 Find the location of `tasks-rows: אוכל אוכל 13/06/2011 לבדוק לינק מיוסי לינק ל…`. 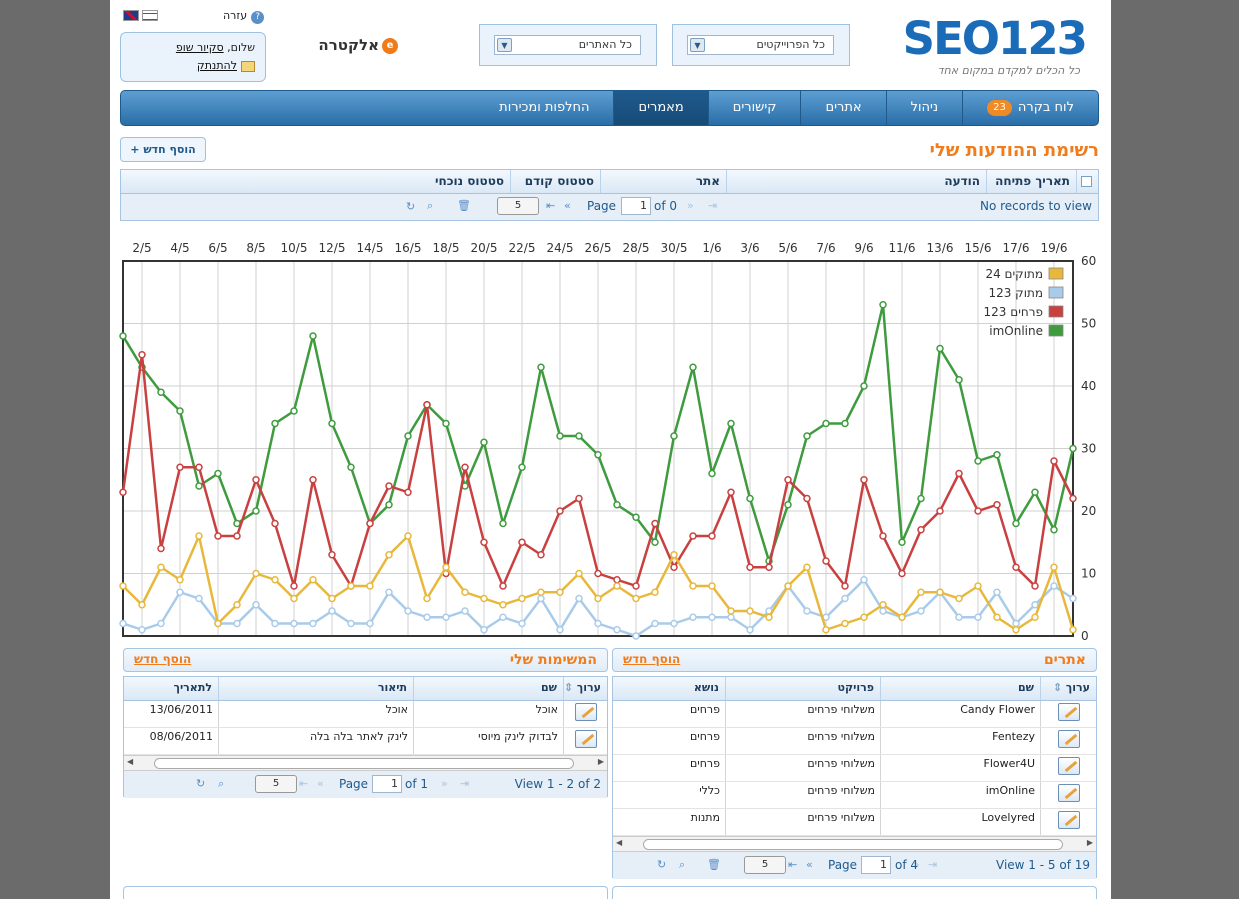

tasks-rows: אוכל אוכל 13/06/2011 לבדוק לינק מיוסי לינק ל… is located at coordinates (365, 728).